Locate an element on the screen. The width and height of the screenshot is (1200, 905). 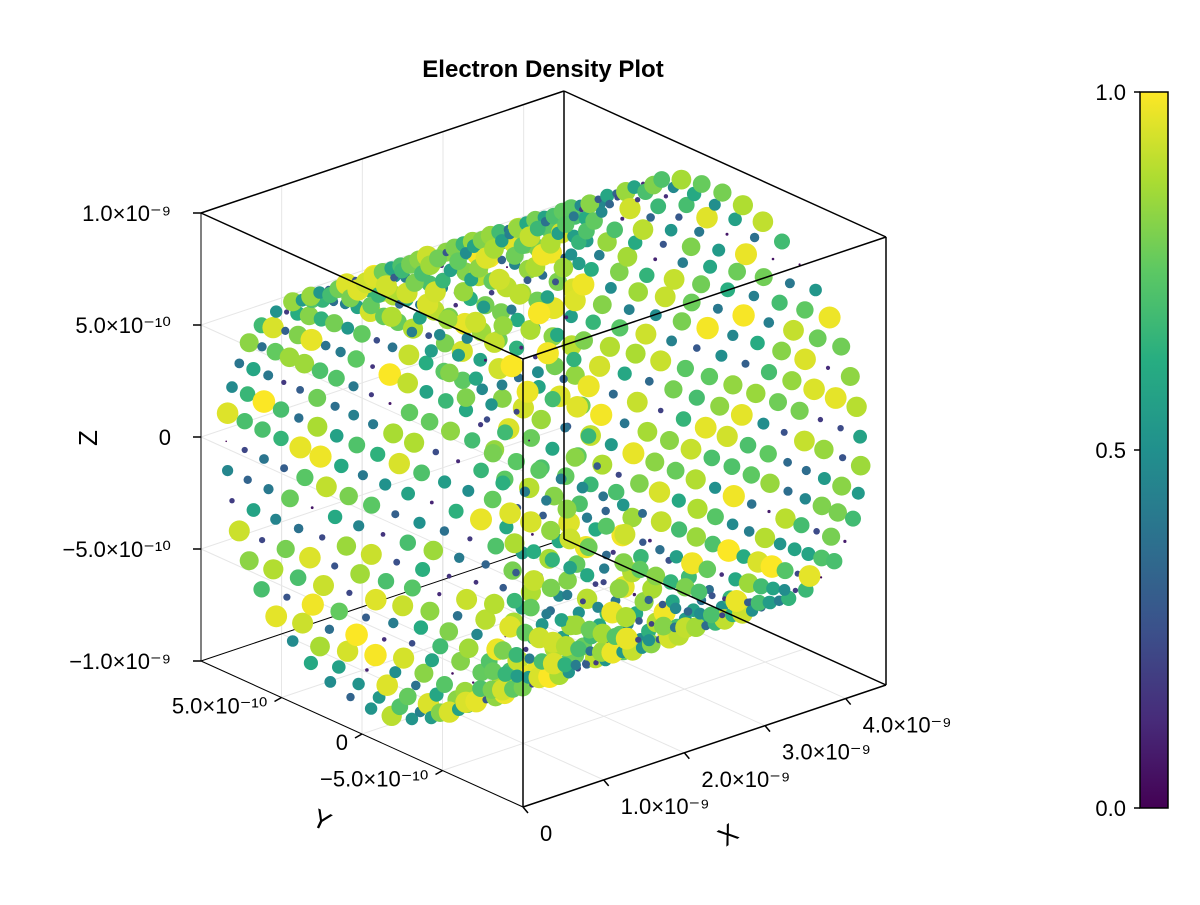
z-tick-label: 1.0×10⁻⁹ is located at coordinates (126, 213).